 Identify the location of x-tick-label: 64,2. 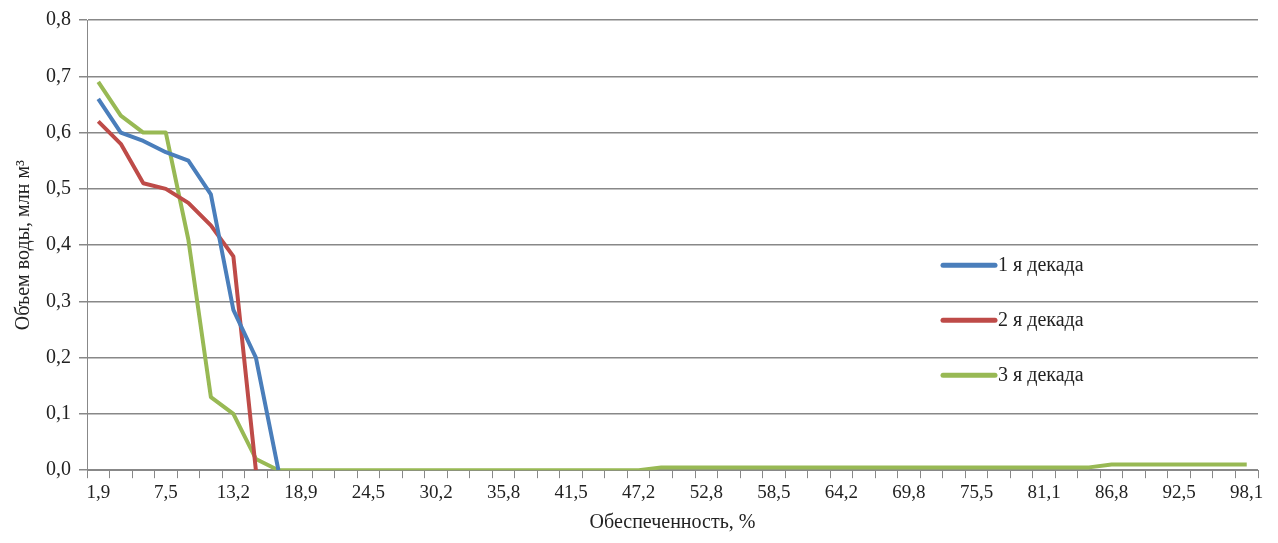
(841, 491).